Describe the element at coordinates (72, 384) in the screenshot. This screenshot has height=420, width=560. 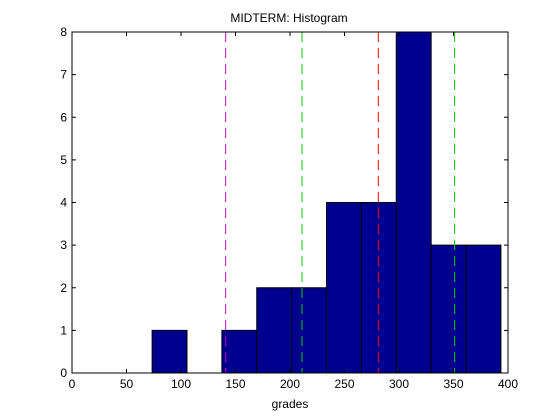
I see `x-tick-label-0: 0` at that location.